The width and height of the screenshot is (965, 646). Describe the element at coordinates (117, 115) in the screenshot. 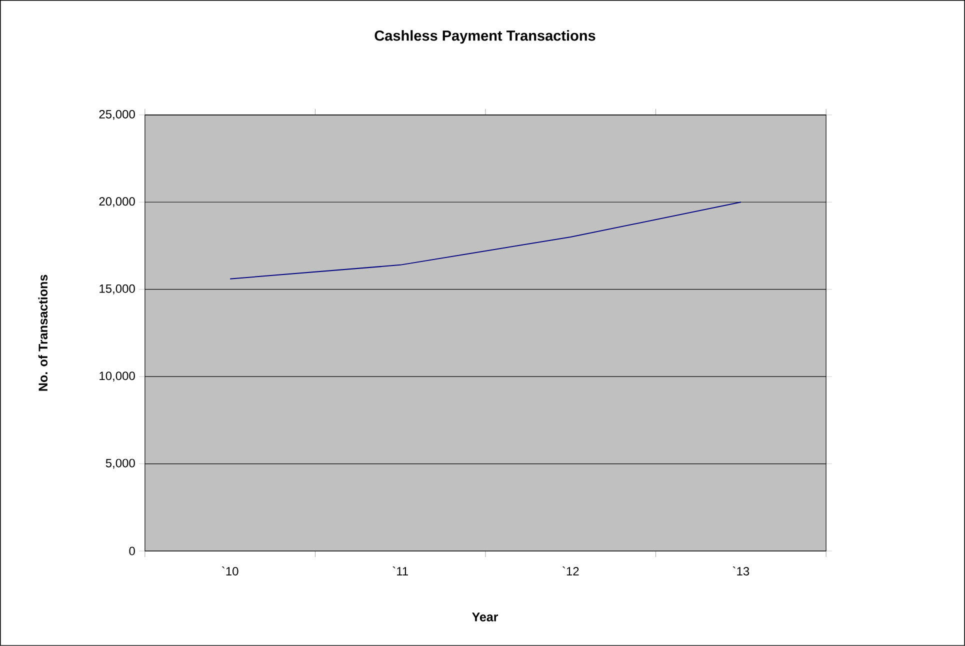

I see `y-tick-label: 25,000` at that location.